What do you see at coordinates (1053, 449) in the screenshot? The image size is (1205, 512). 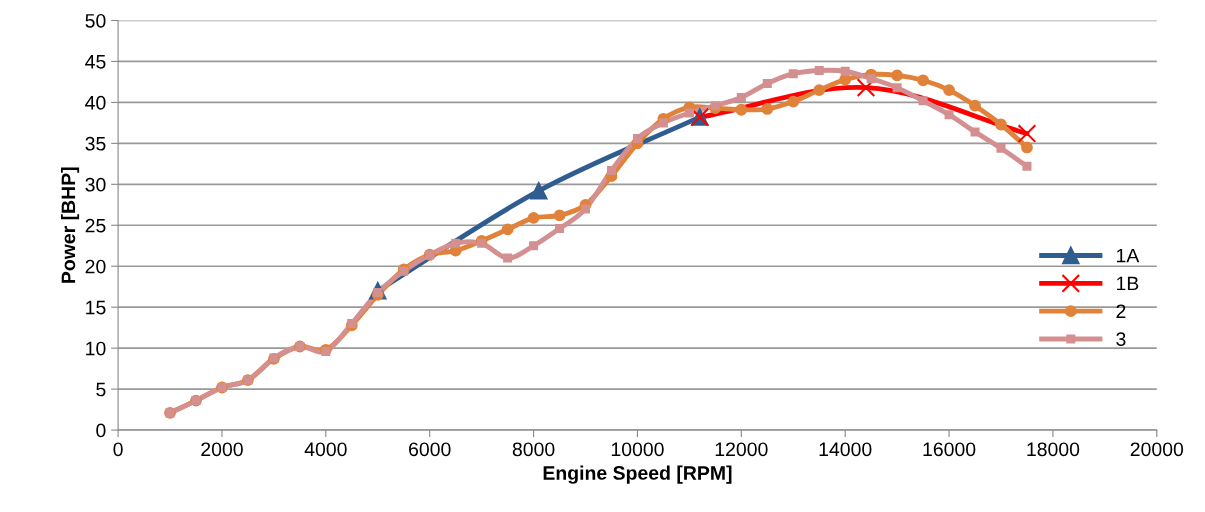 I see `x-tick-label: 18000` at bounding box center [1053, 449].